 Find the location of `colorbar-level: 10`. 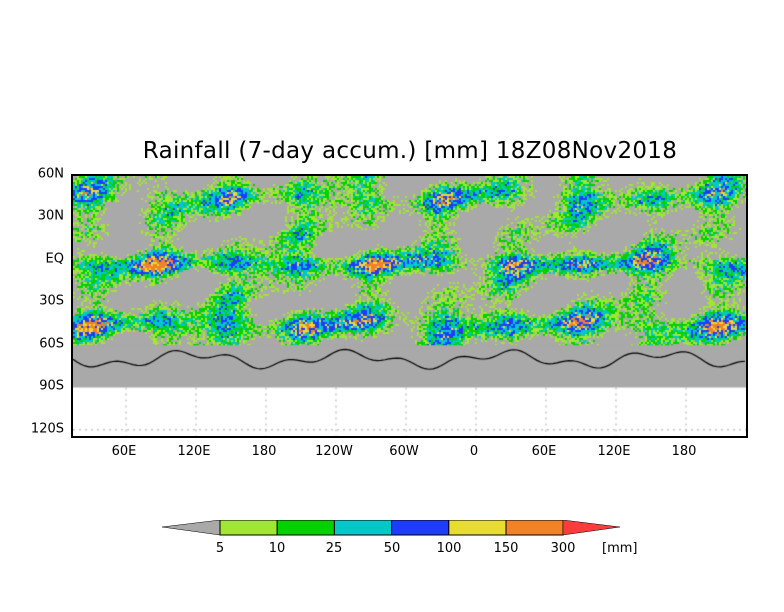

colorbar-level: 10 is located at coordinates (277, 548).